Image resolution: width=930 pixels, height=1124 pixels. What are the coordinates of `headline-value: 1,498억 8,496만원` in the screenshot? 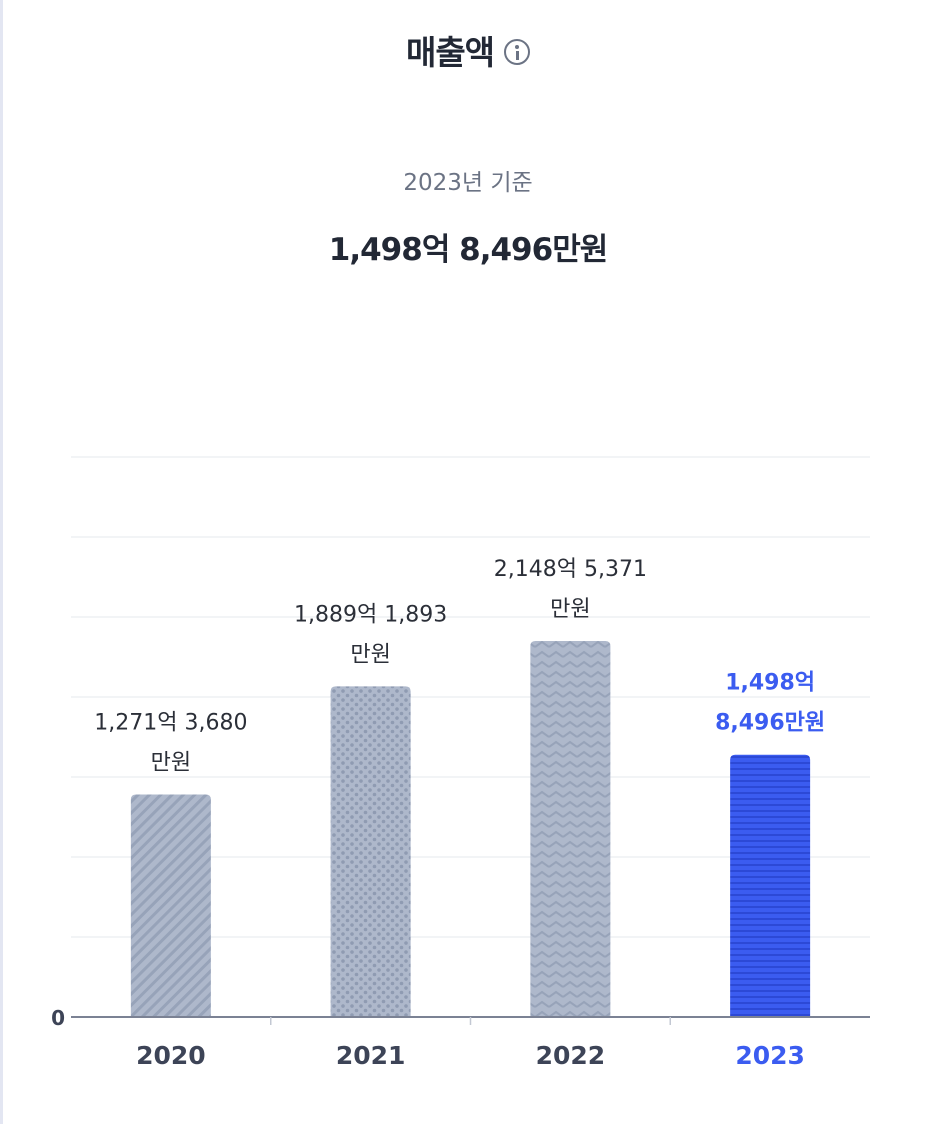 It's located at (468, 250).